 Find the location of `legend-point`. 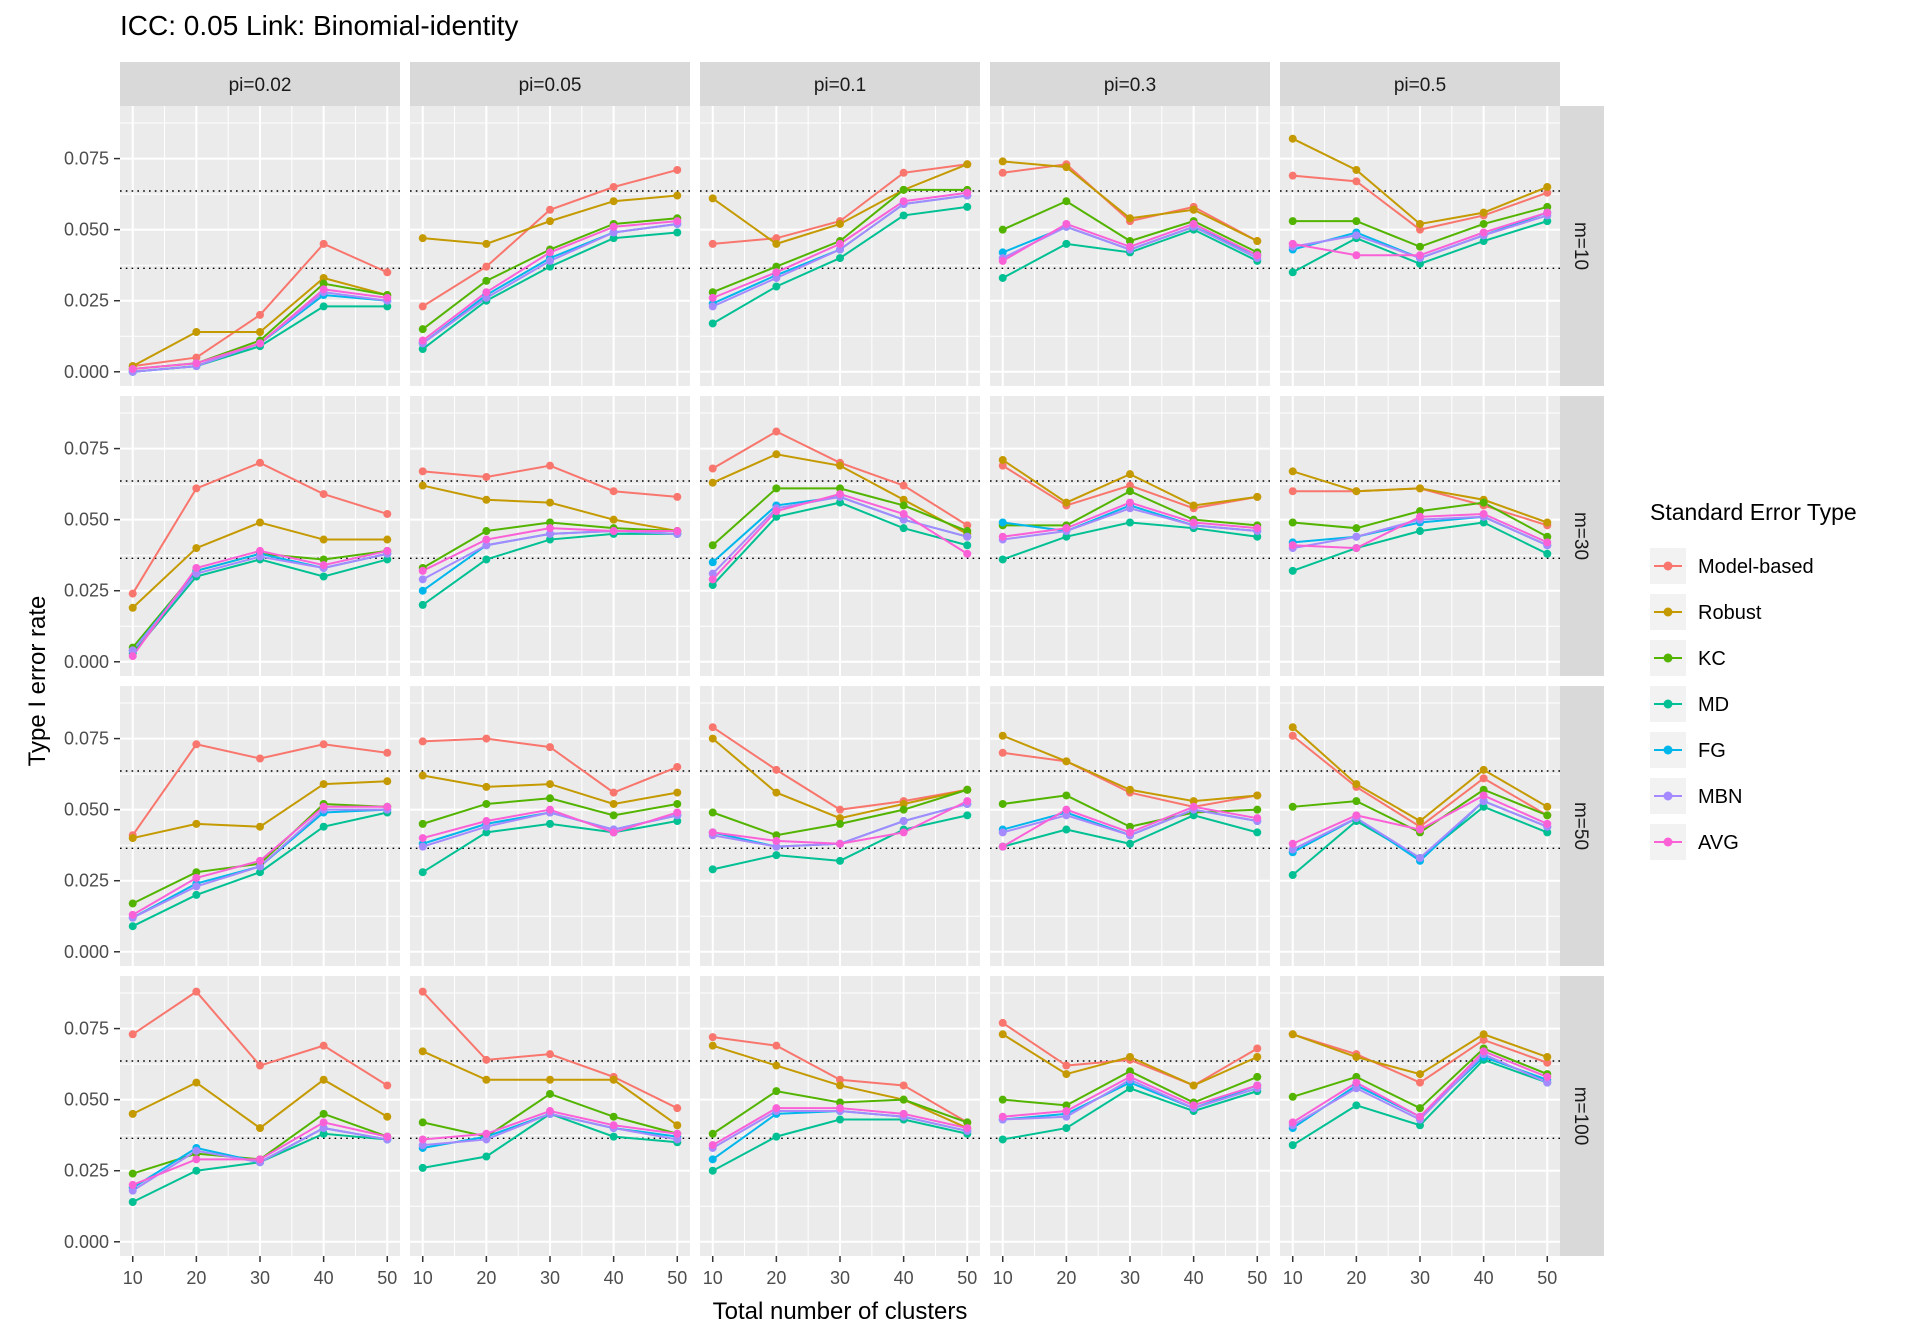

legend-point is located at coordinates (1668, 704).